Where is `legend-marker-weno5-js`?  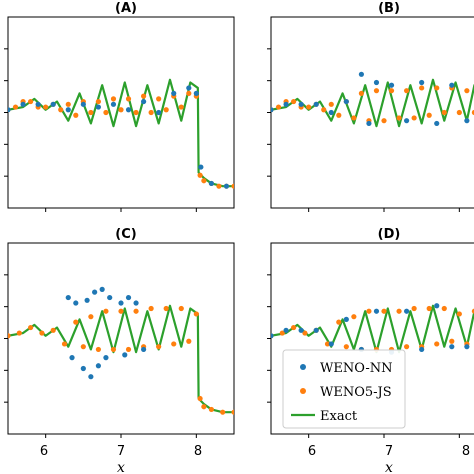
legend-marker-weno5-js is located at coordinates (303, 391).